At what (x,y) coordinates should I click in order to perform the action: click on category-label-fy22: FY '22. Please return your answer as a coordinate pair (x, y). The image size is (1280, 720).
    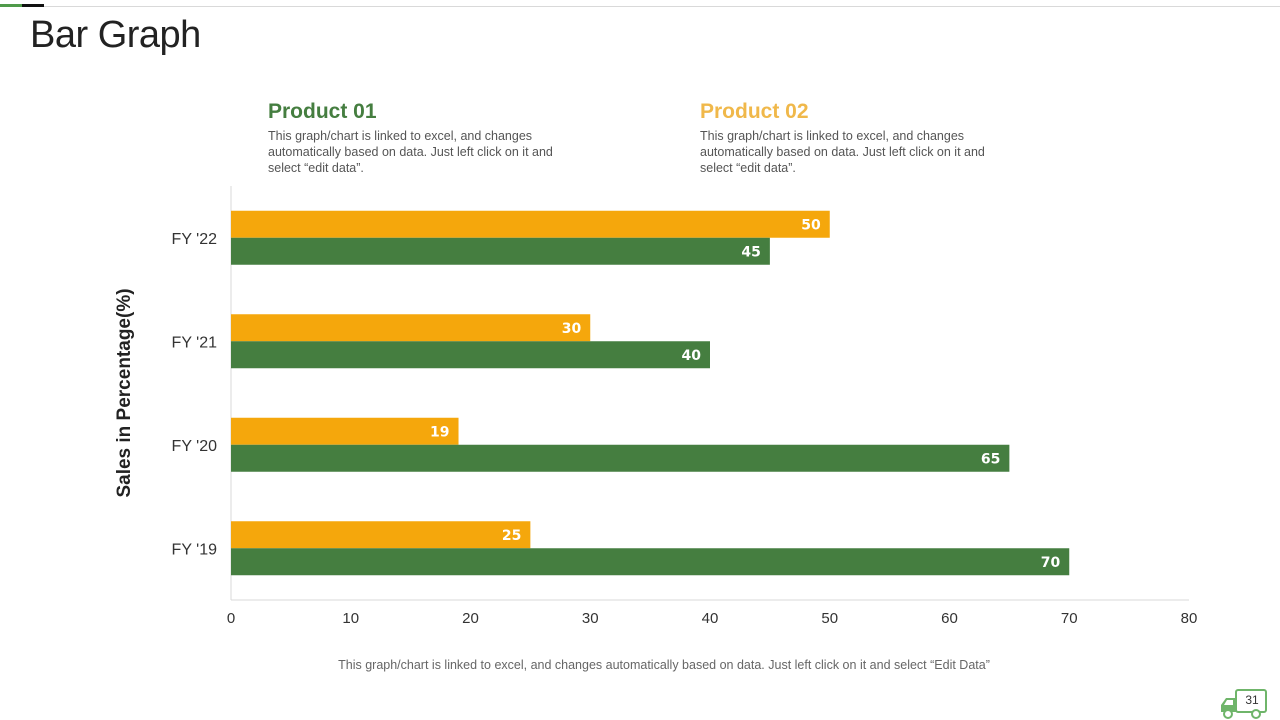
    Looking at the image, I should click on (195, 239).